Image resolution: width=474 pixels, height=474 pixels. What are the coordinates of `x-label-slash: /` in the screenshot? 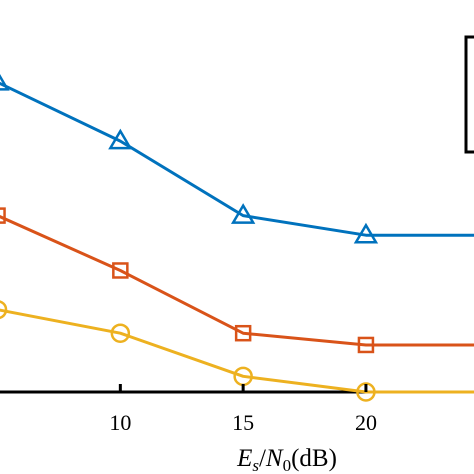 It's located at (262, 458).